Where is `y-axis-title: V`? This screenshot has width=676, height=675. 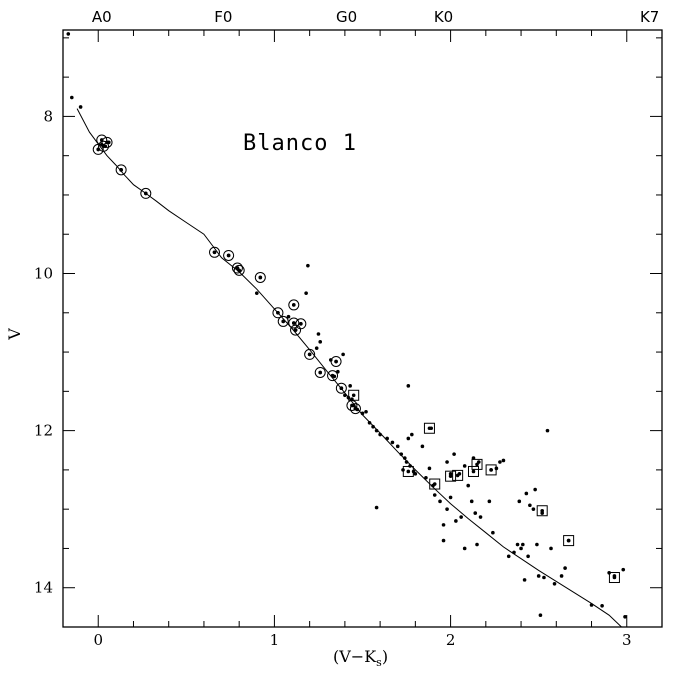 y-axis-title: V is located at coordinates (14, 334).